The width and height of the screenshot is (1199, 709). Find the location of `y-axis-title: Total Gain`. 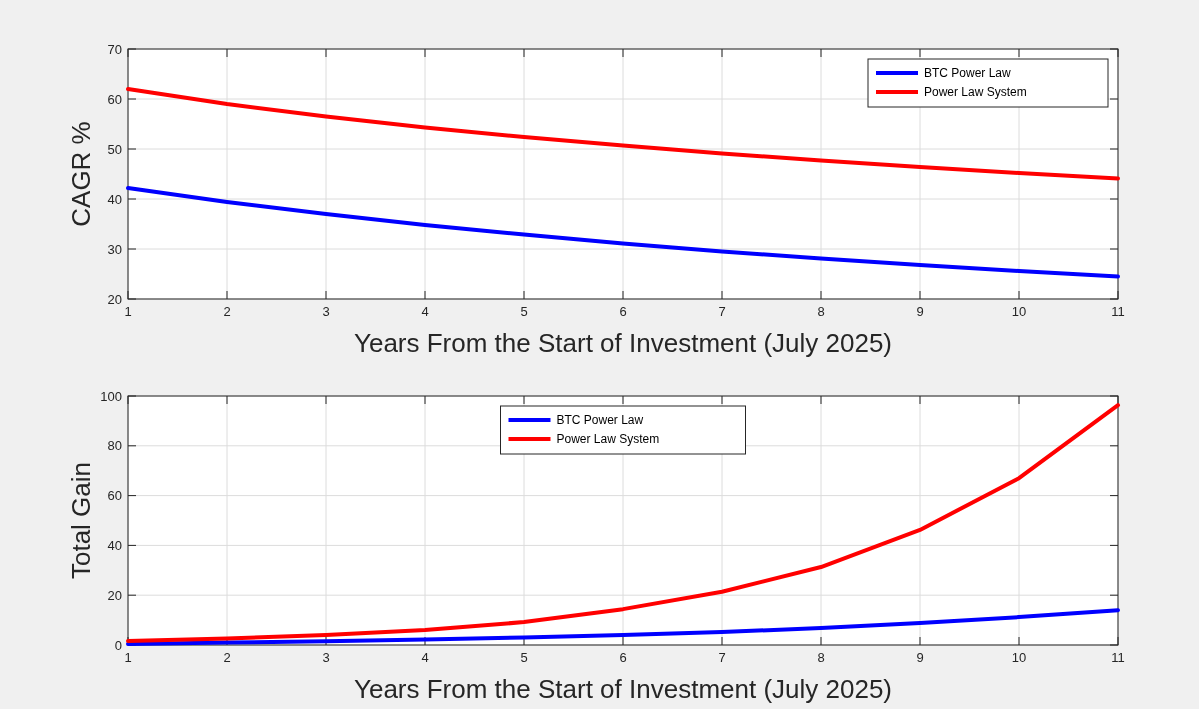

y-axis-title: Total Gain is located at coordinates (81, 520).